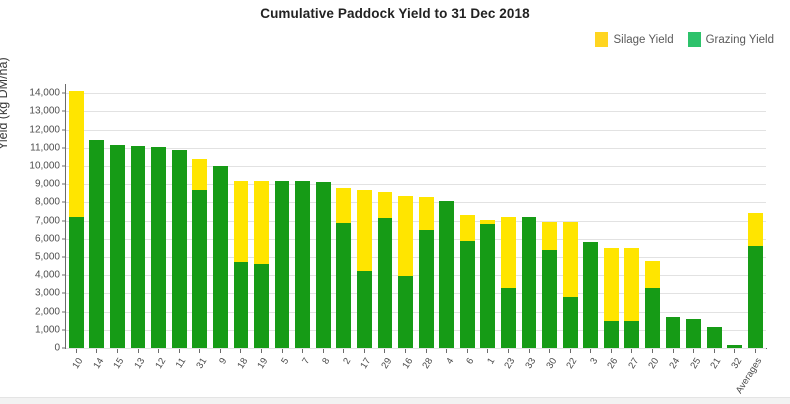  Describe the element at coordinates (634, 39) in the screenshot. I see `legend-item-silage-yield: Silage Yield` at that location.